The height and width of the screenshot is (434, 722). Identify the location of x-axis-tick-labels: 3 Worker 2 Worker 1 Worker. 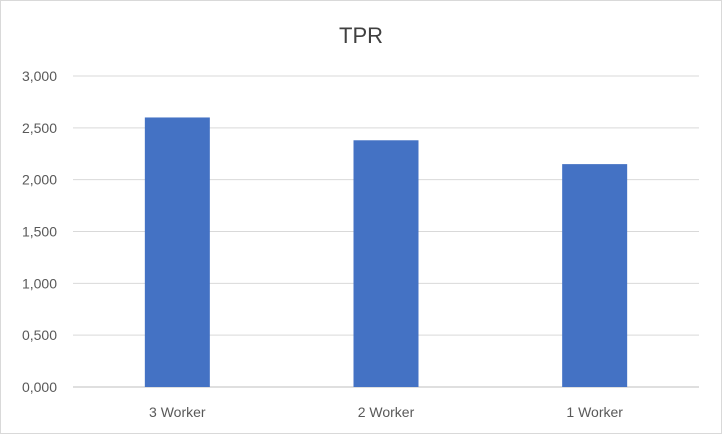
(386, 412).